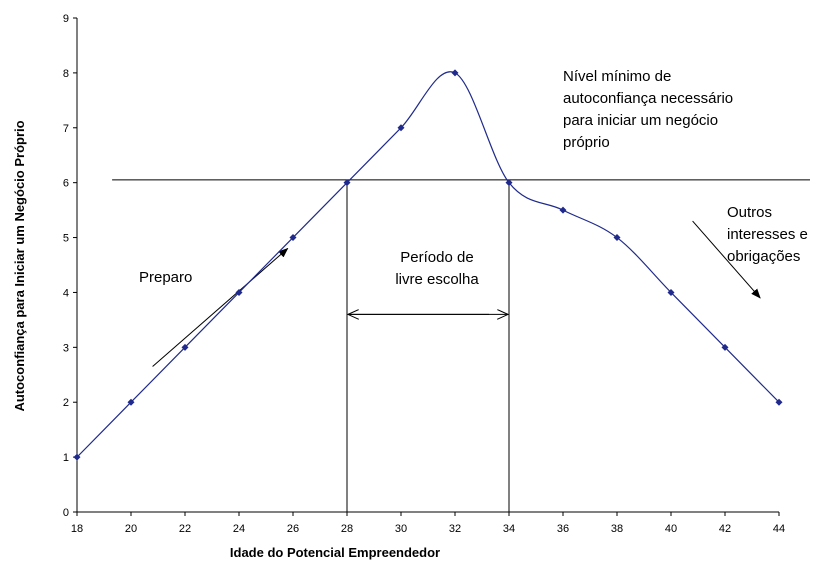 Image resolution: width=827 pixels, height=565 pixels. What do you see at coordinates (66, 129) in the screenshot?
I see `y-tick-label: 7` at bounding box center [66, 129].